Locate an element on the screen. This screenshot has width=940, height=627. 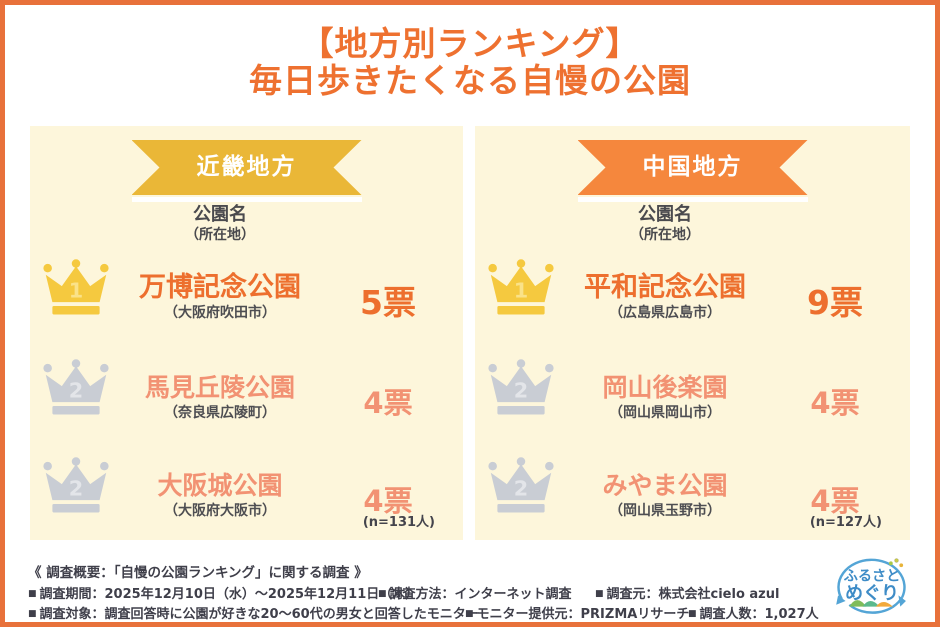
survey-period: ■ 調査期間：2025年12月10日（水）〜2025年12月11日（木） is located at coordinates (223, 592).